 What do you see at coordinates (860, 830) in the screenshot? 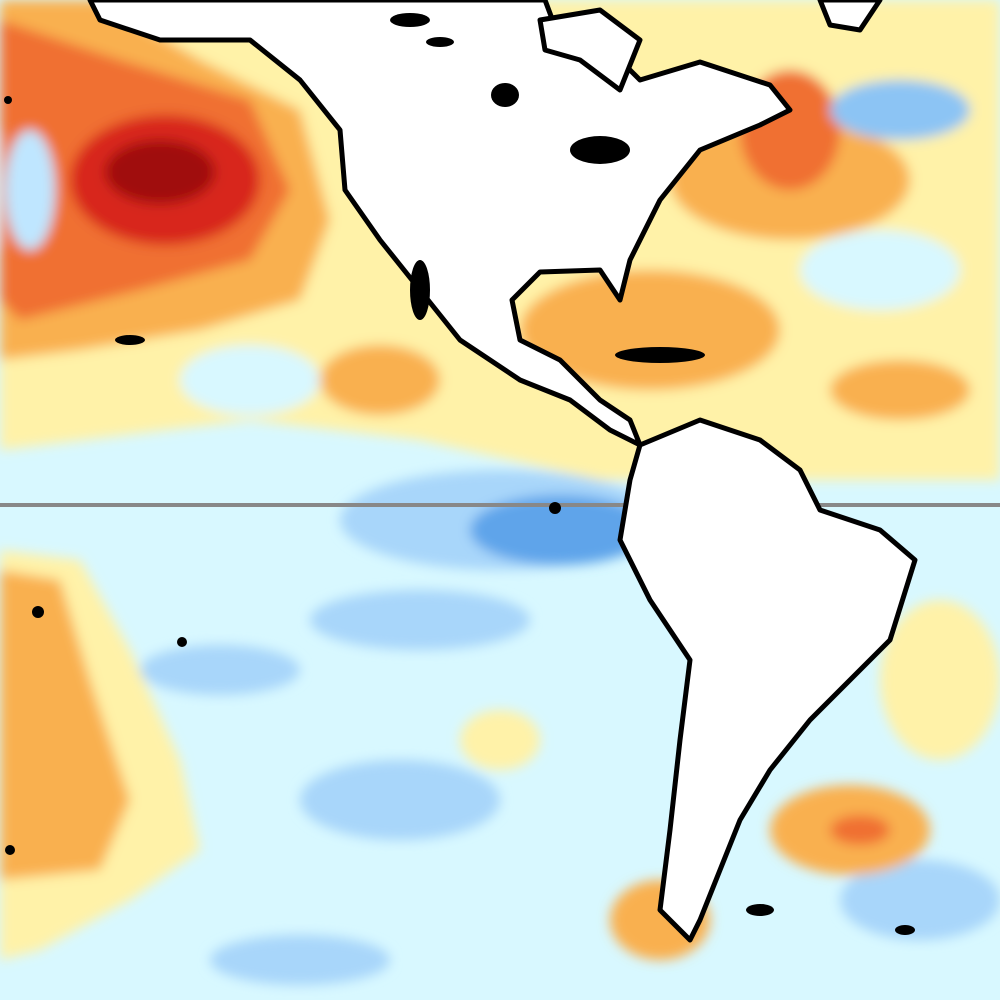
I see `warm-dark-orange` at bounding box center [860, 830].